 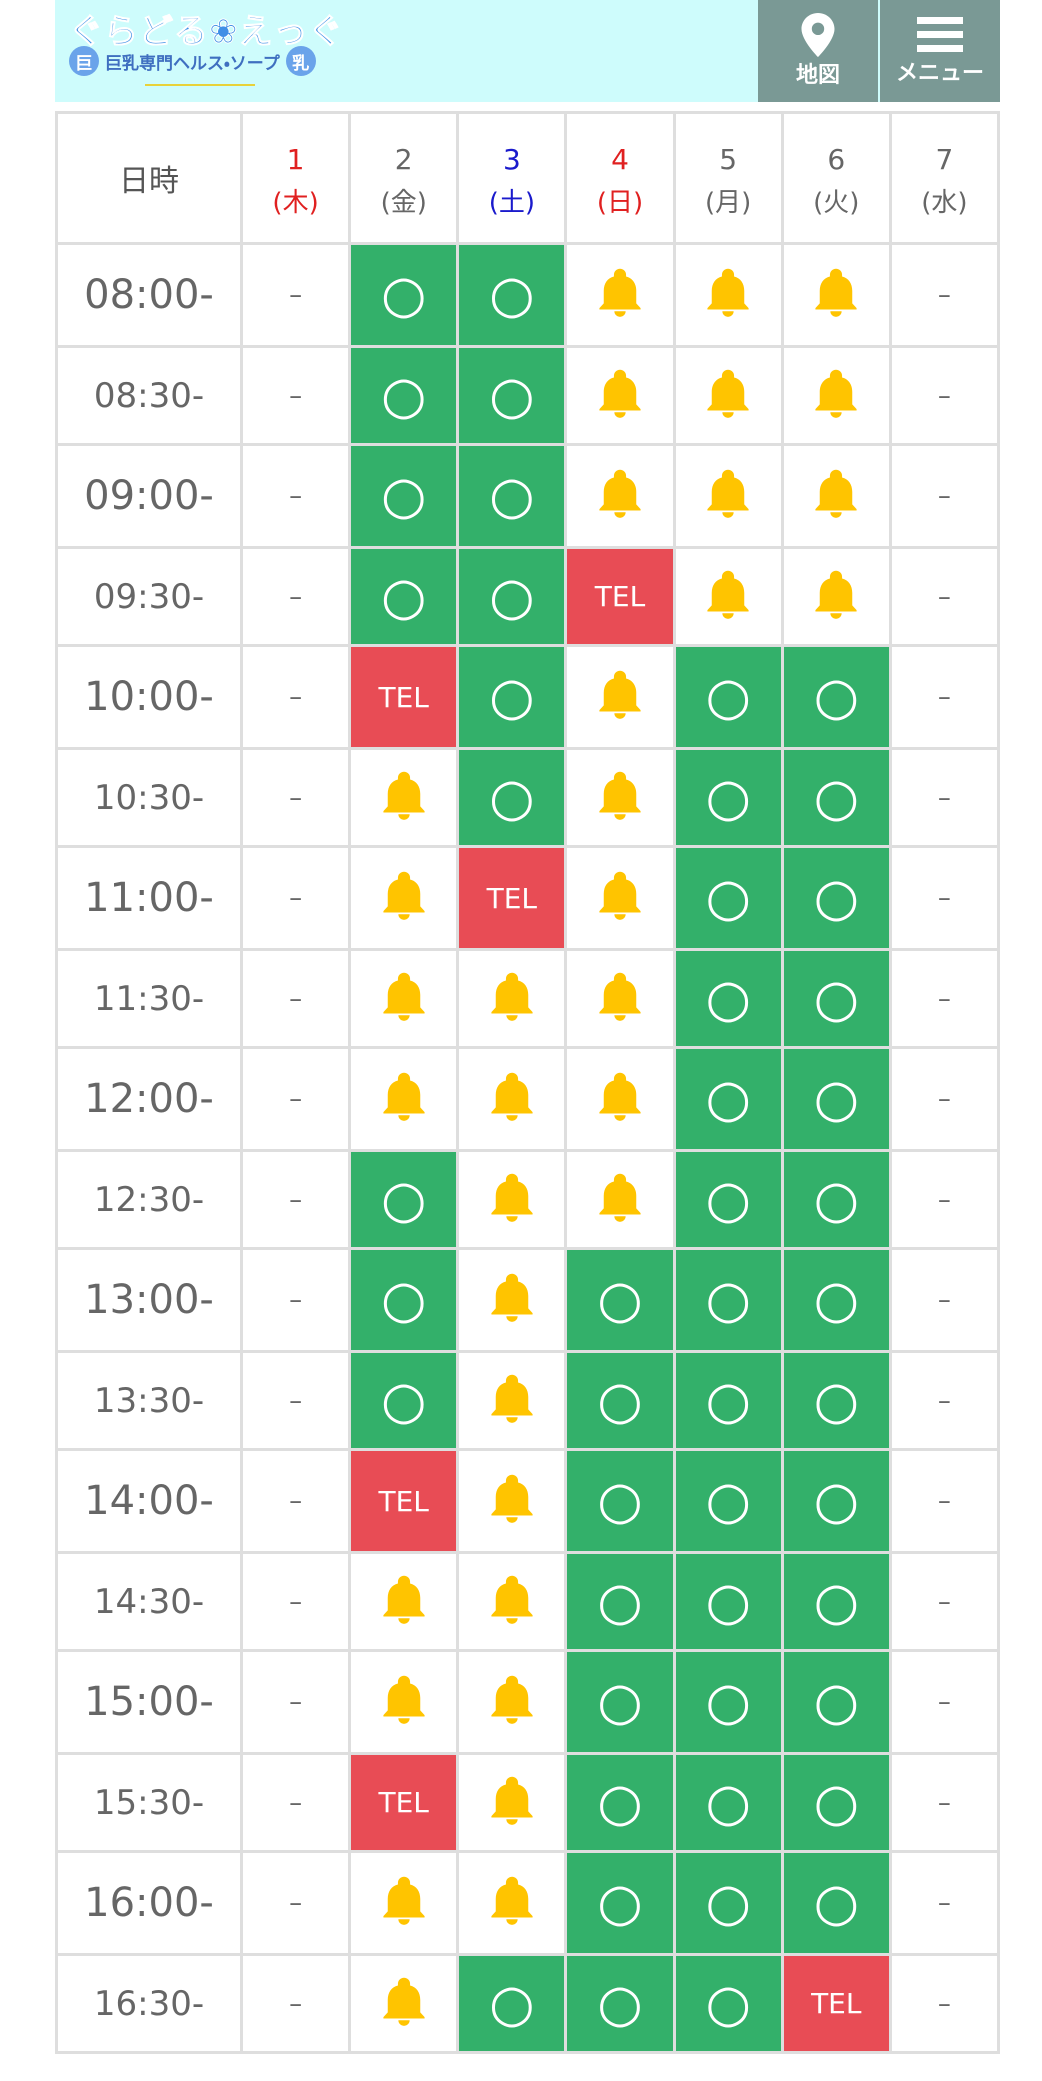 I want to click on badge: 巨, so click(x=84, y=61).